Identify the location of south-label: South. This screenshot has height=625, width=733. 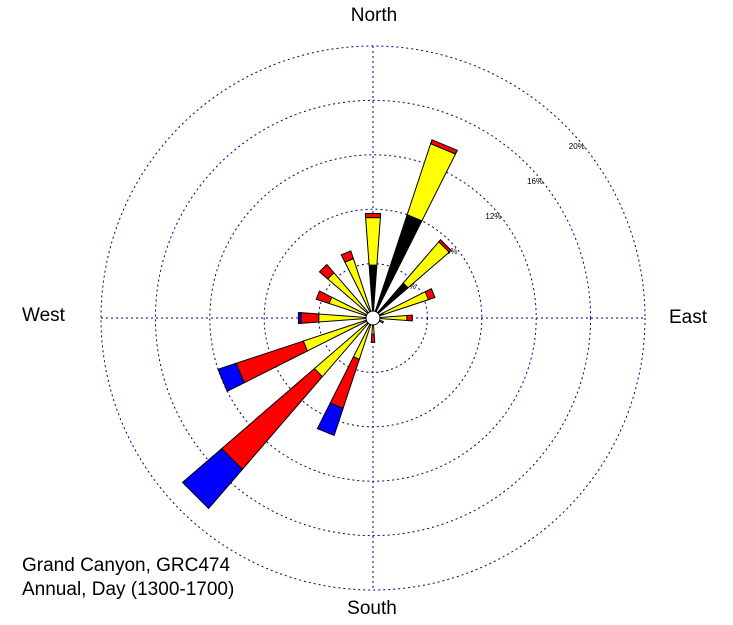
(372, 608).